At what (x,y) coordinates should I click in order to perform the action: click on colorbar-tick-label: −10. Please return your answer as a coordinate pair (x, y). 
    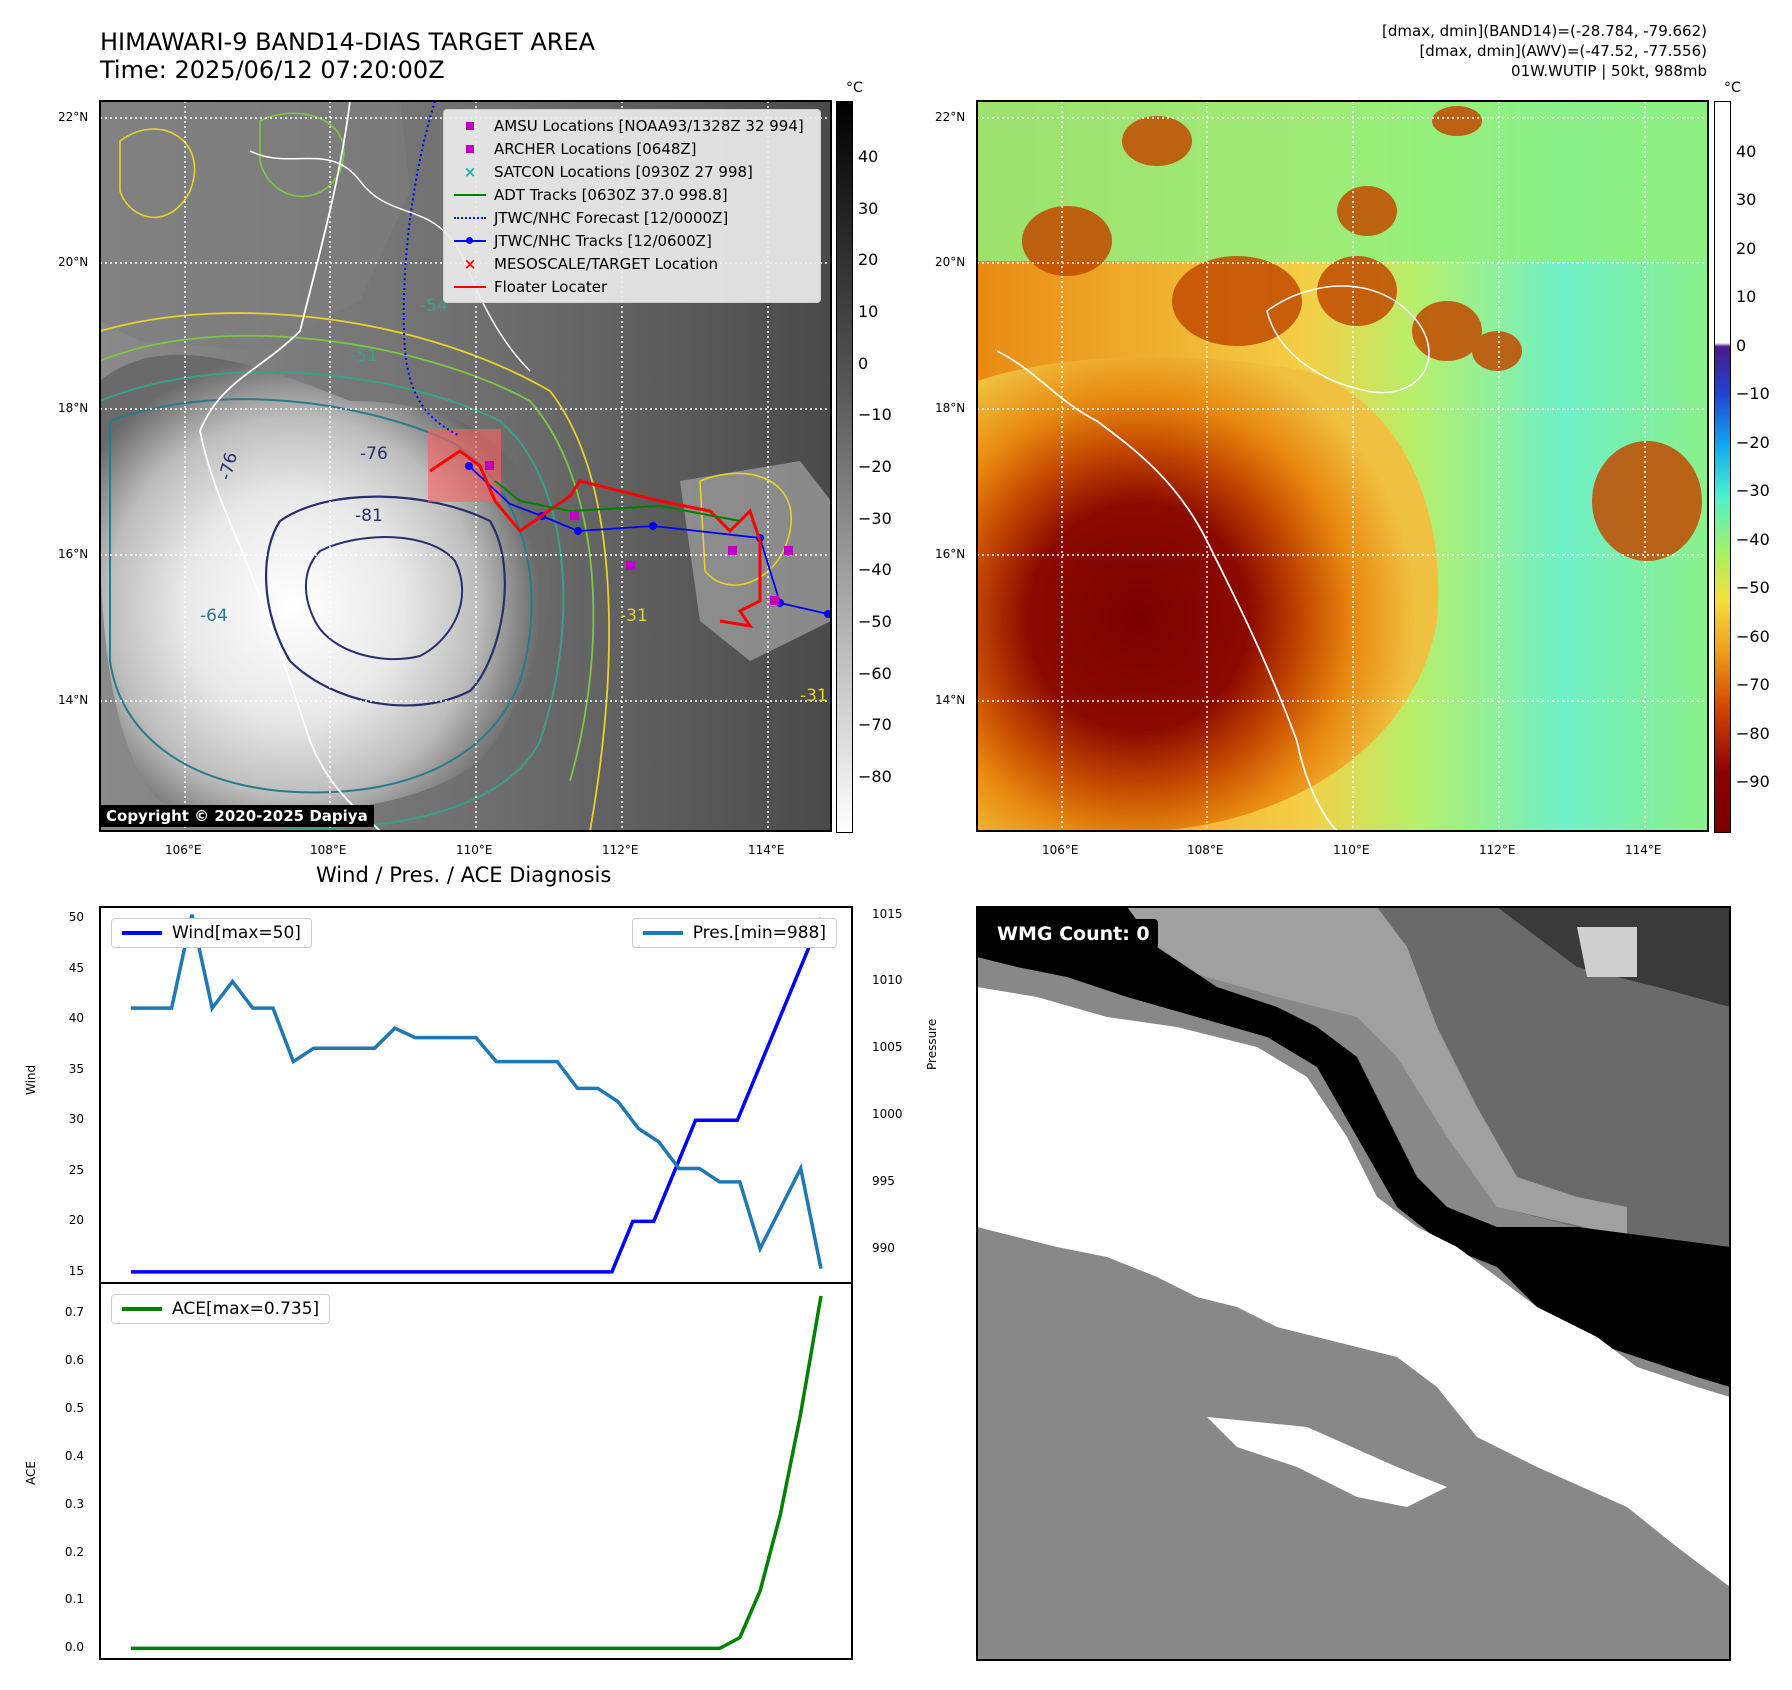
    Looking at the image, I should click on (1753, 394).